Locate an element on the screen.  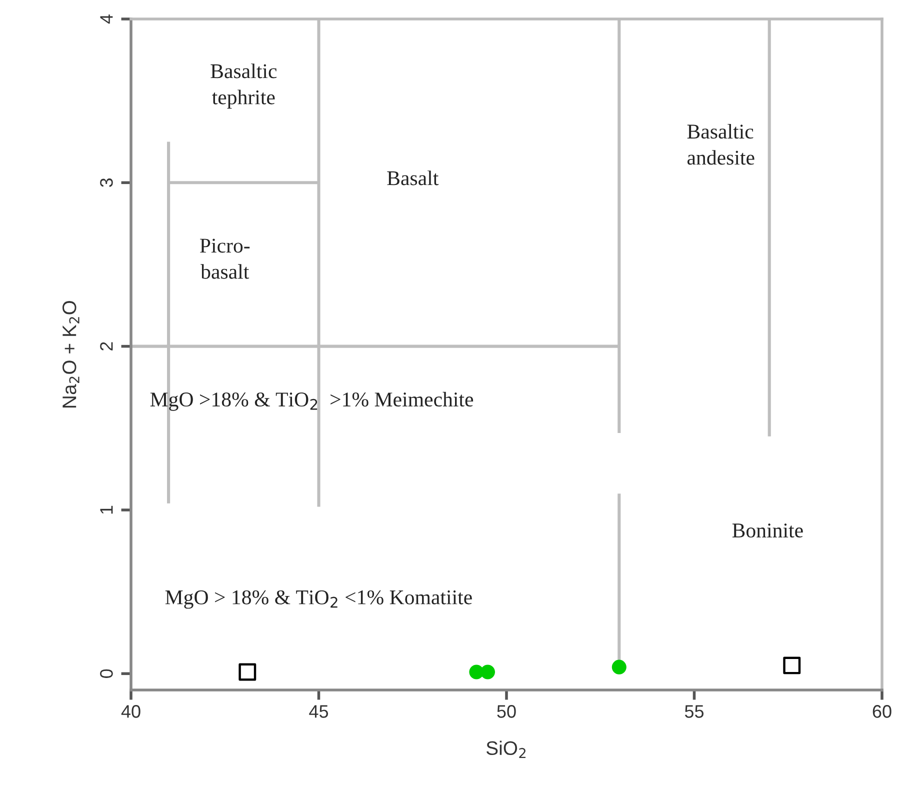
x-tick-label: 45 is located at coordinates (318, 711).